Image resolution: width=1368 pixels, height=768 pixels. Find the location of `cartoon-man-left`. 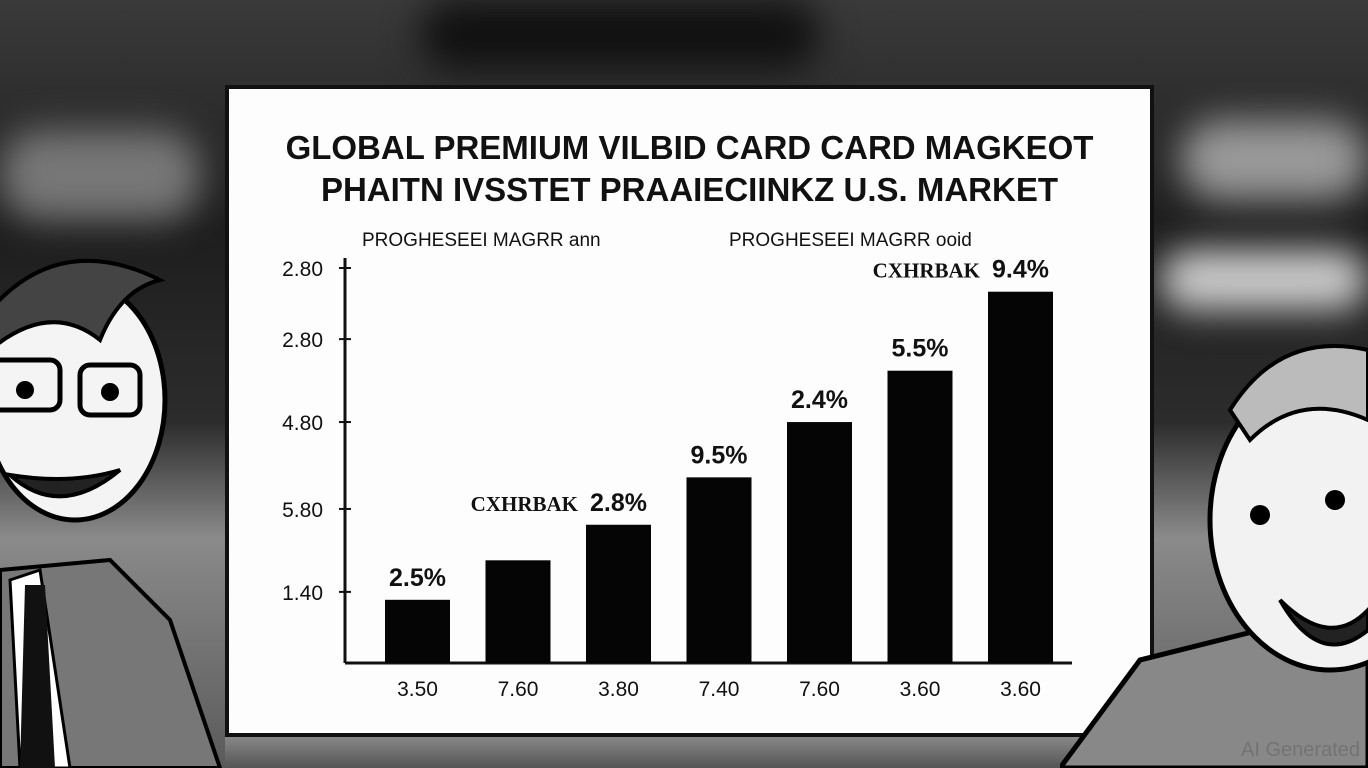

cartoon-man-left is located at coordinates (111, 513).